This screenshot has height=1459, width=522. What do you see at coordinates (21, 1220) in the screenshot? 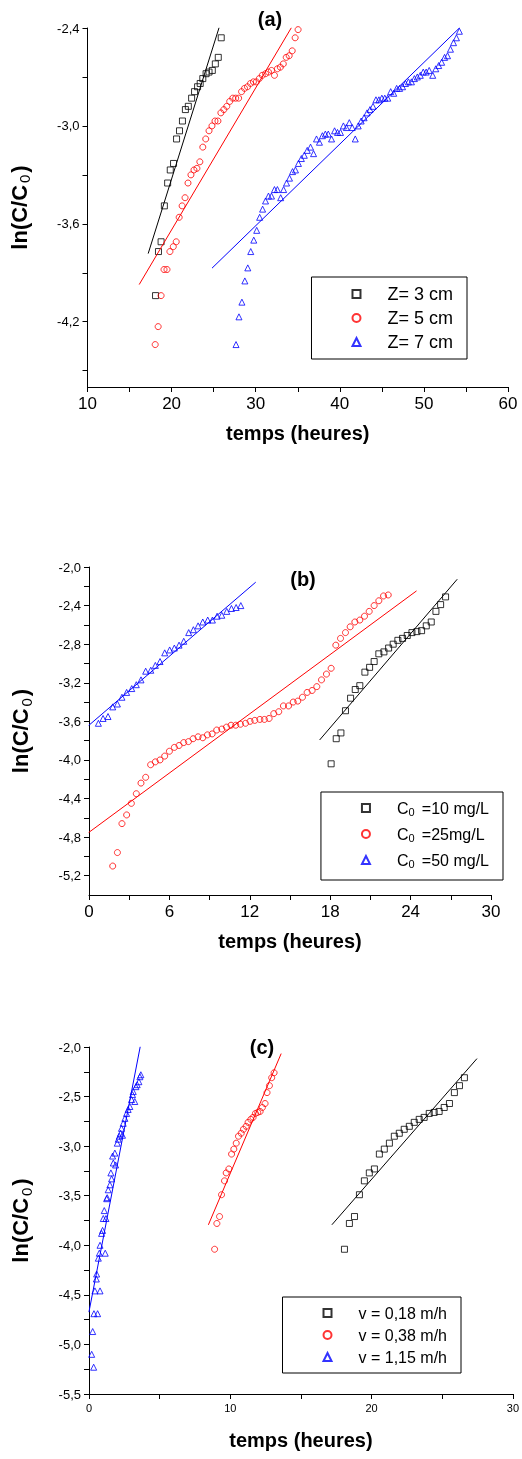
I see `y-axis-title: ln(C/C0)` at bounding box center [21, 1220].